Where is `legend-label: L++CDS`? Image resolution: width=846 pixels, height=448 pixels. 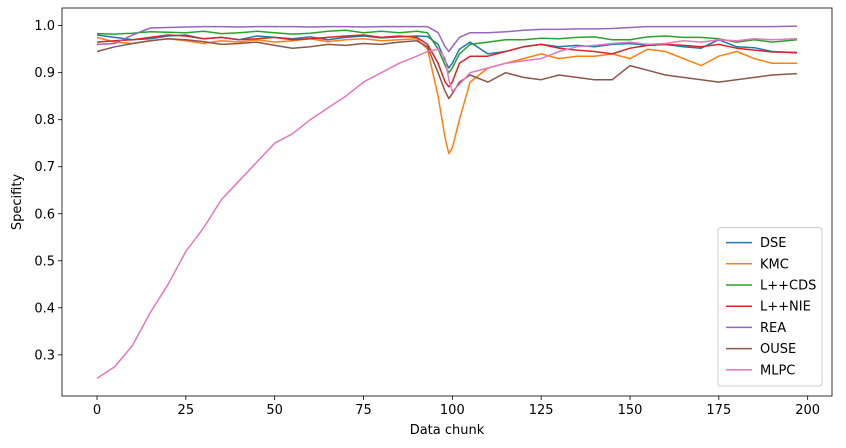
legend-label: L++CDS is located at coordinates (788, 286).